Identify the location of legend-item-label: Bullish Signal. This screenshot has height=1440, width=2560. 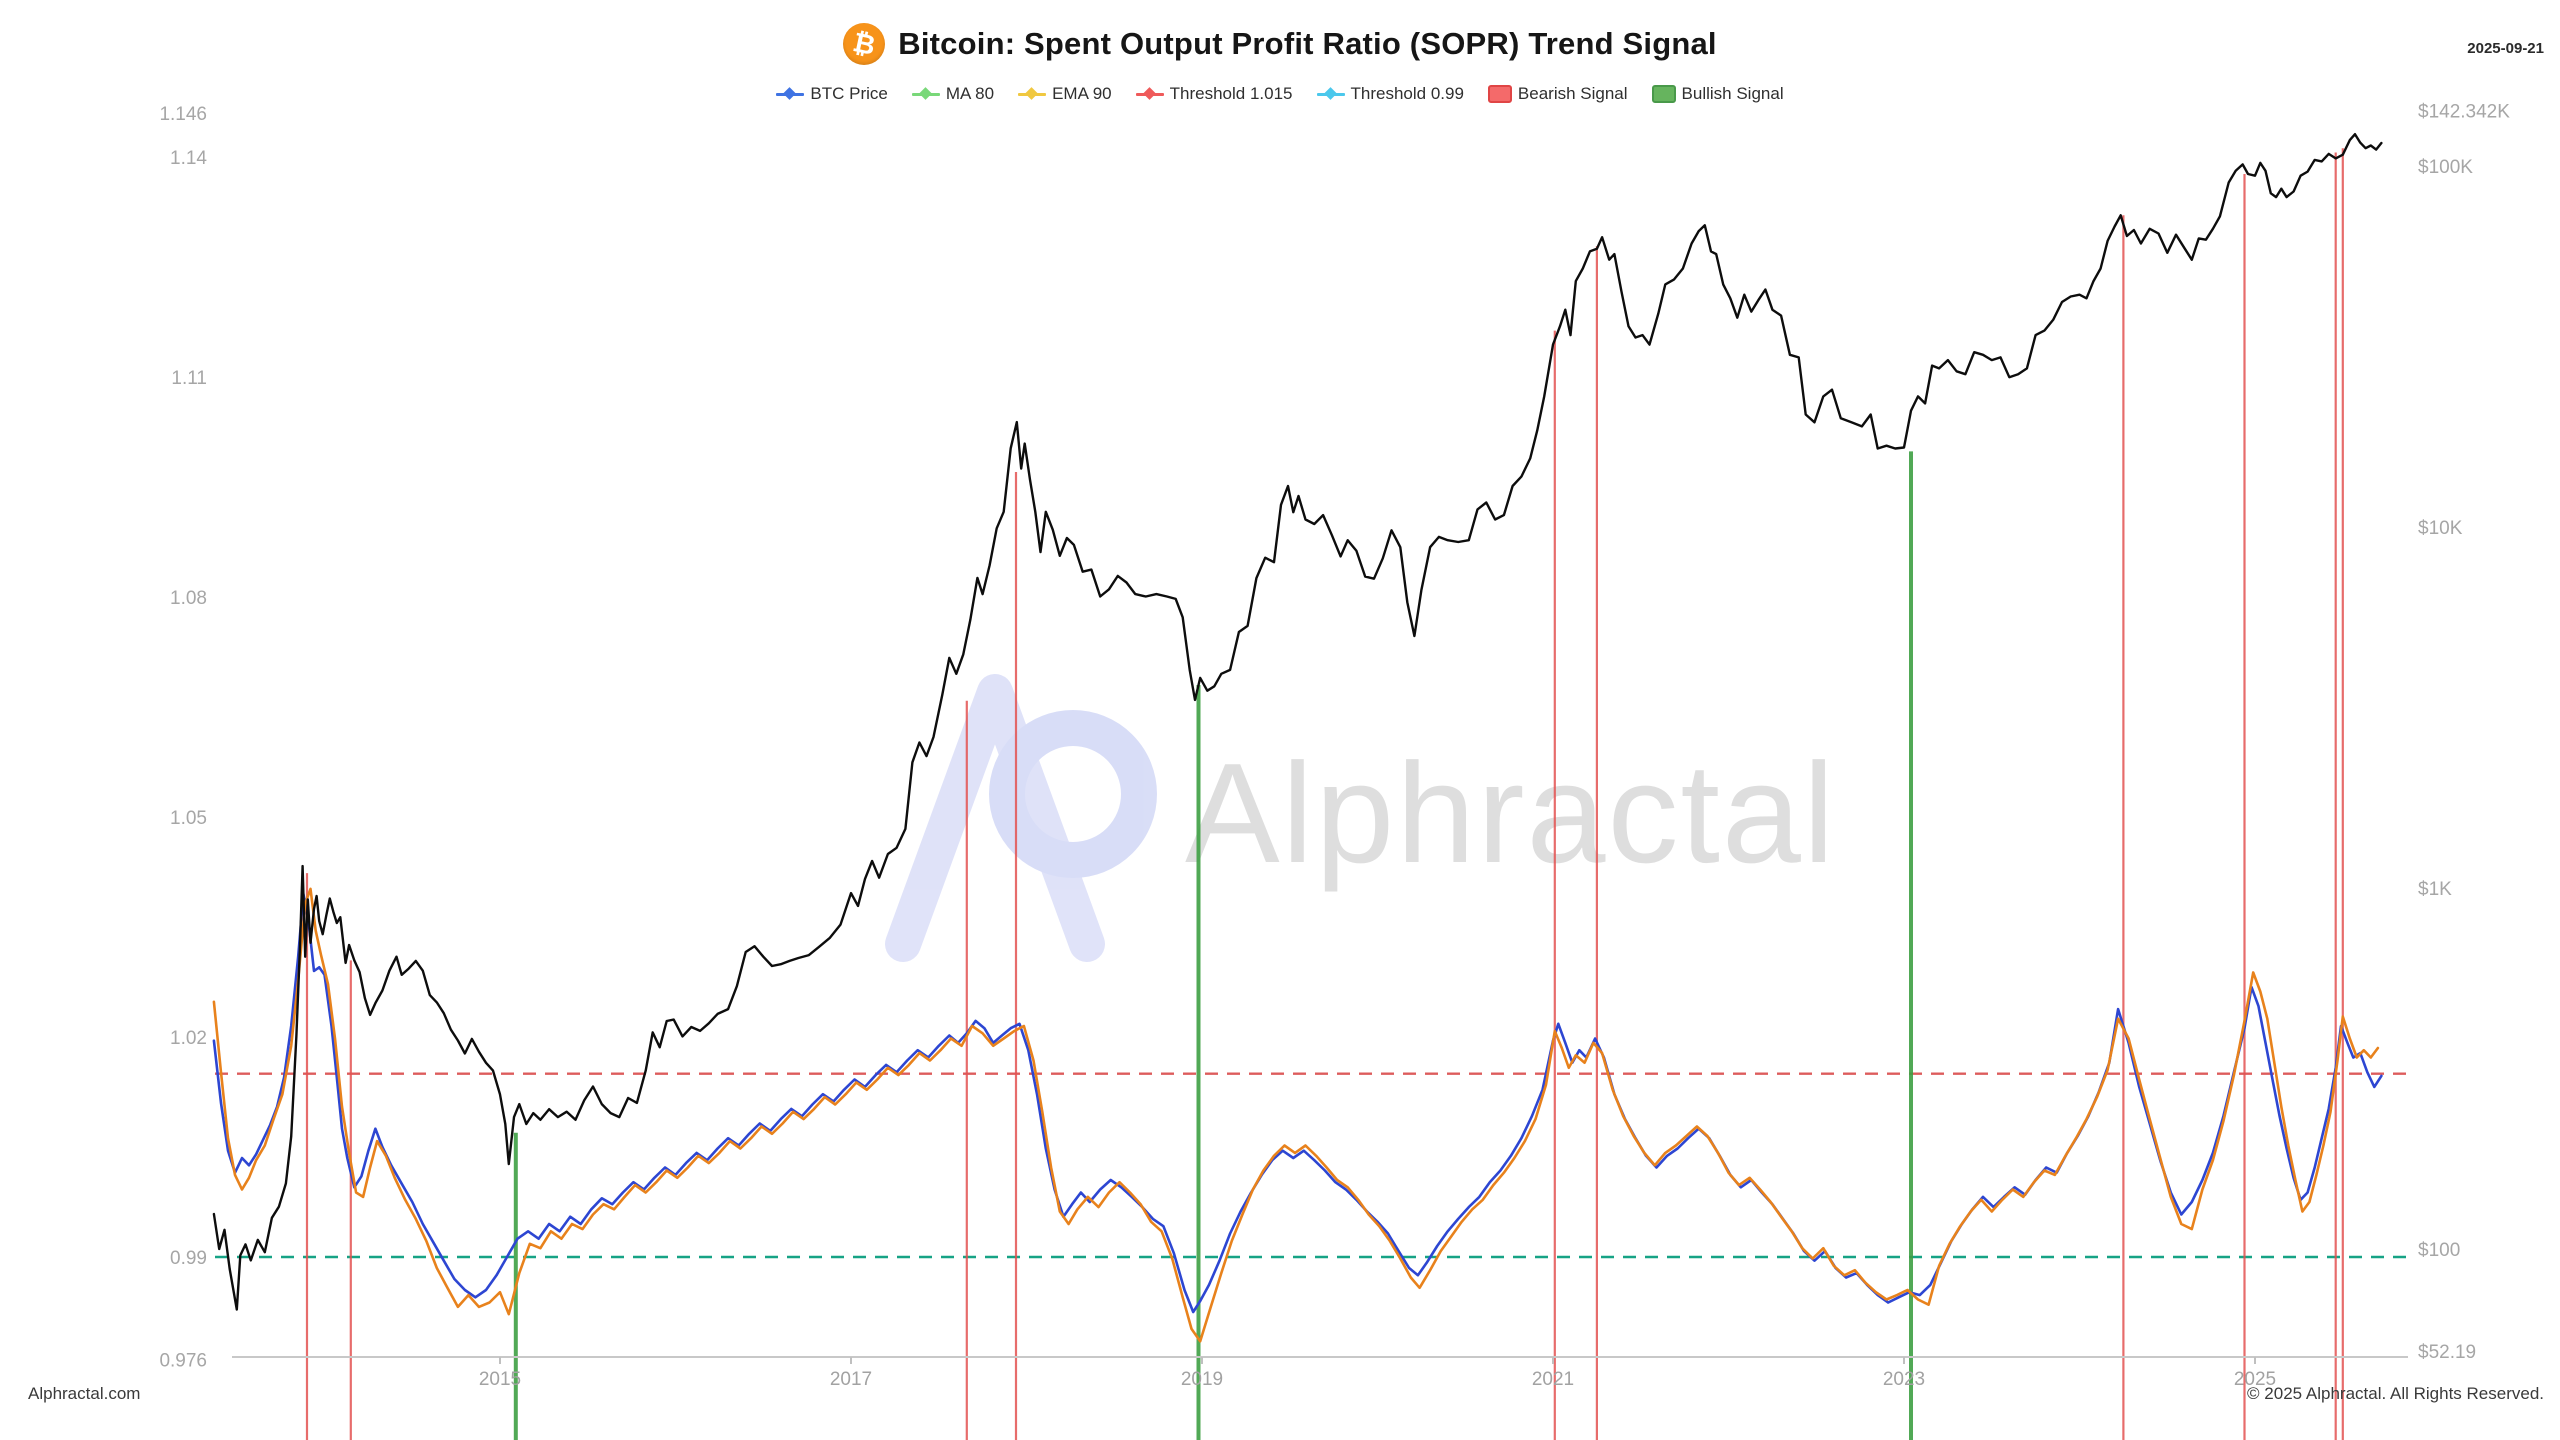
(1732, 93).